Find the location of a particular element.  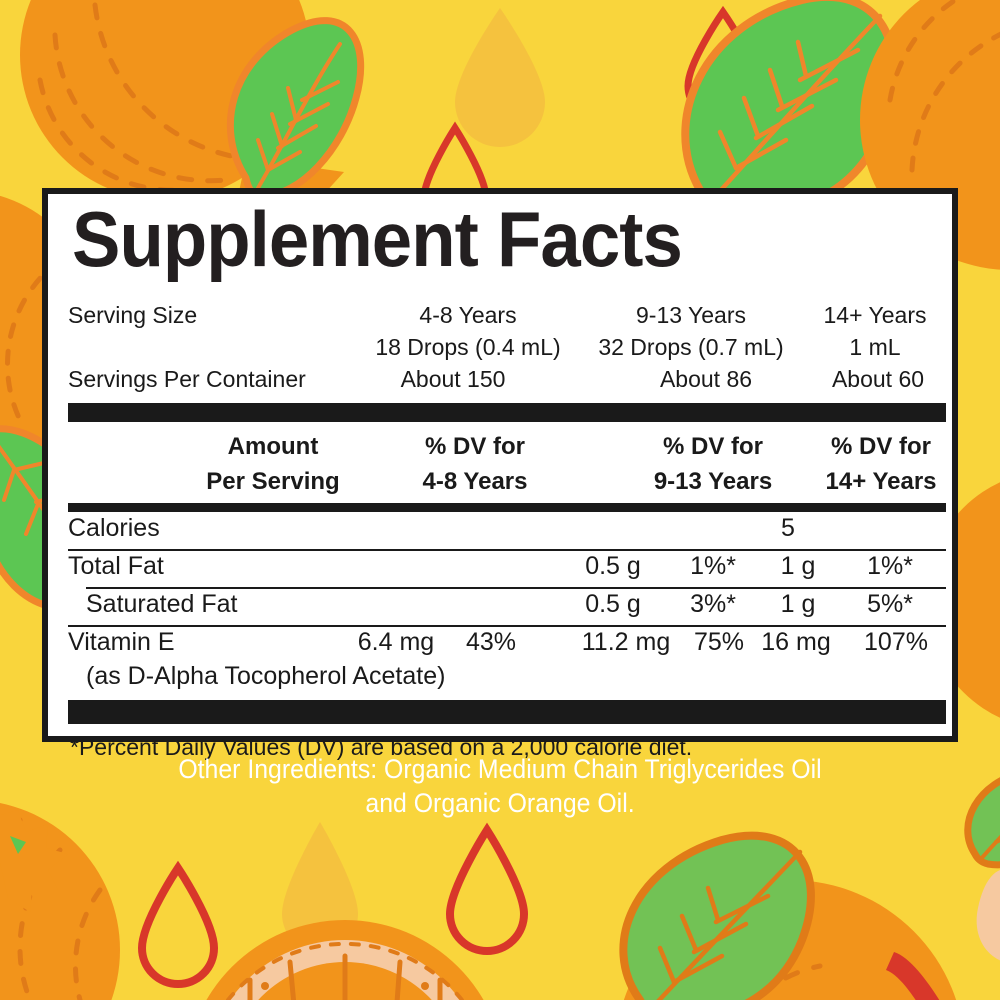

row-value-total-fat-dv-14plus: 1%* is located at coordinates (890, 566).